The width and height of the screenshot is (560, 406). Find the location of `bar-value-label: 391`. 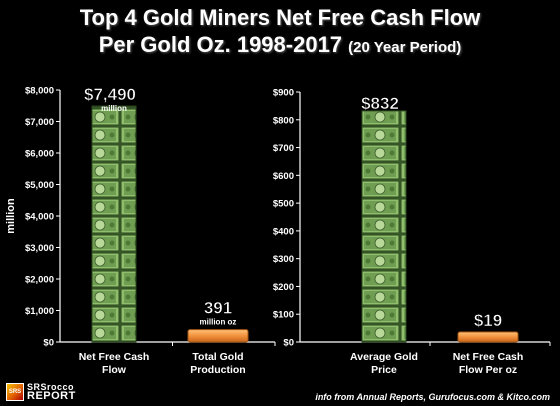

bar-value-label: 391 is located at coordinates (218, 308).